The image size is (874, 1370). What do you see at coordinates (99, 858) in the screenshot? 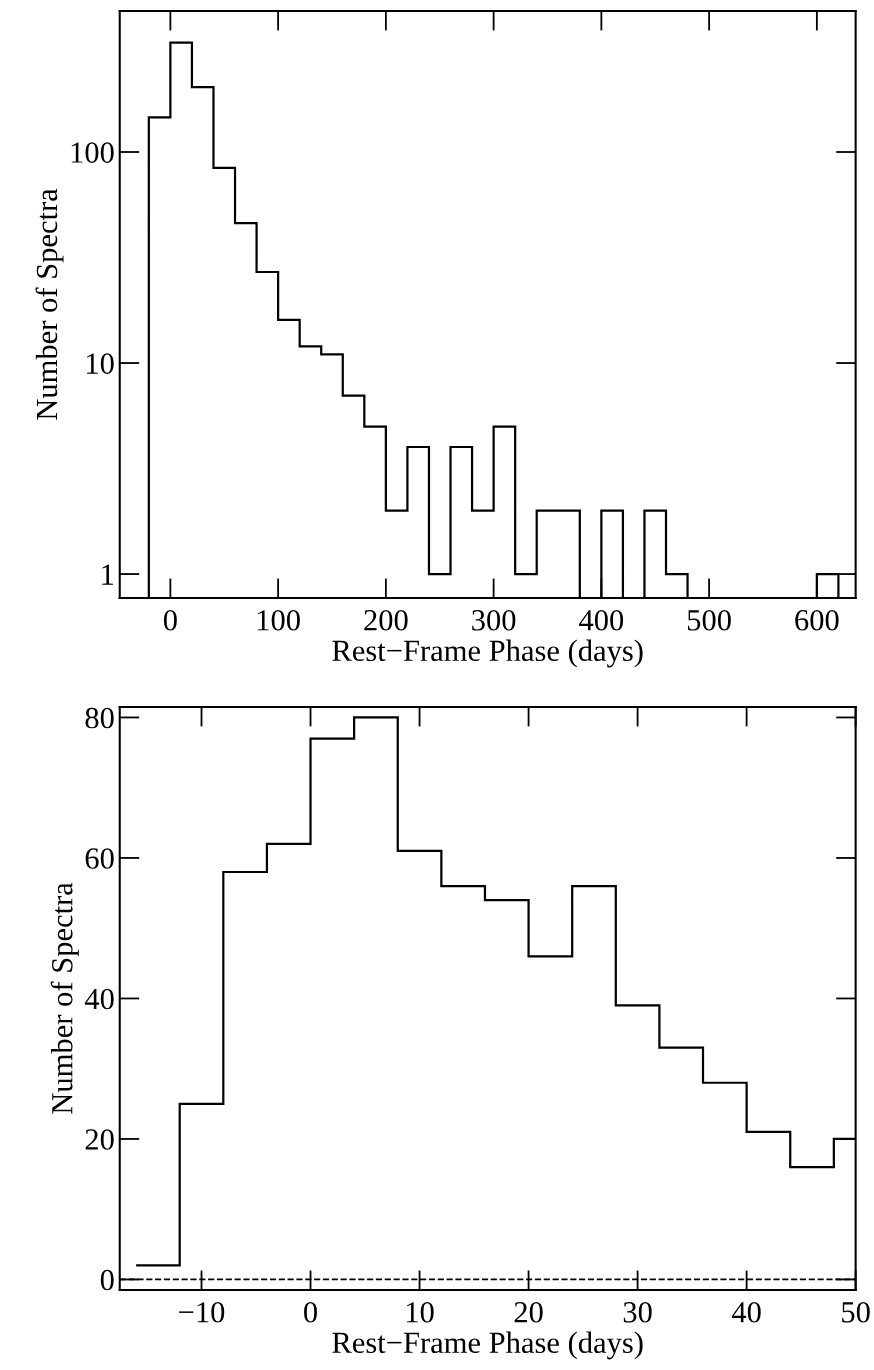
I see `y-tick-label: 60` at bounding box center [99, 858].